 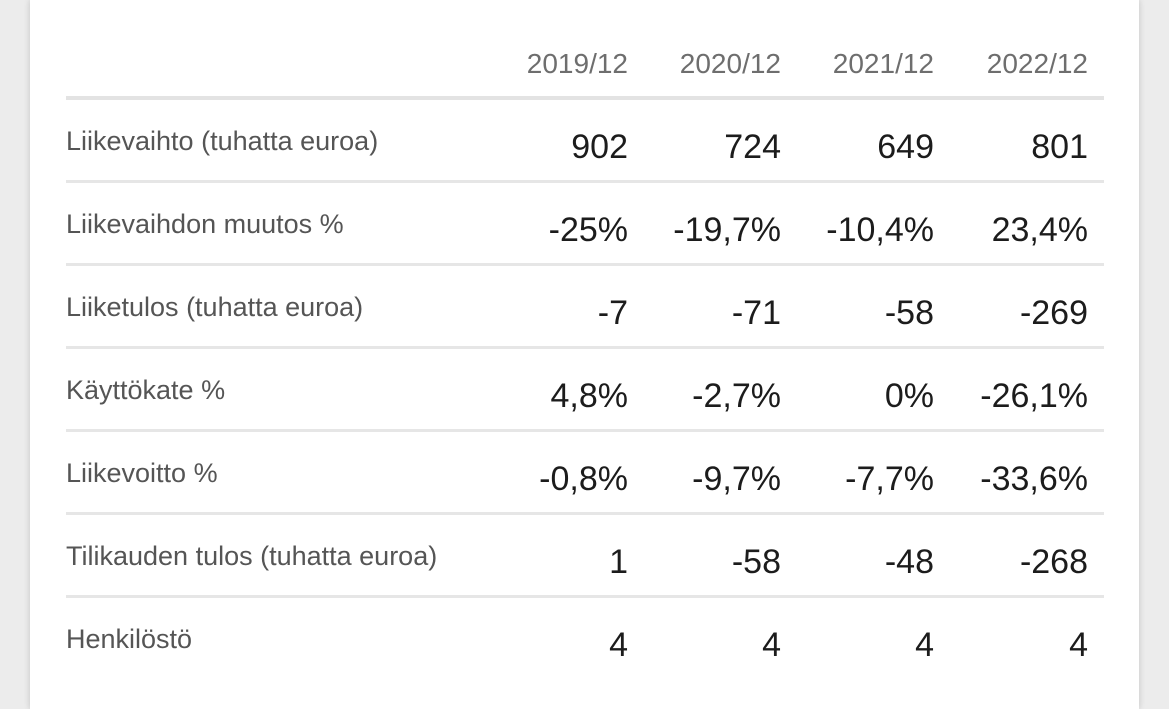 I want to click on row-value: -19,7%, so click(x=727, y=230).